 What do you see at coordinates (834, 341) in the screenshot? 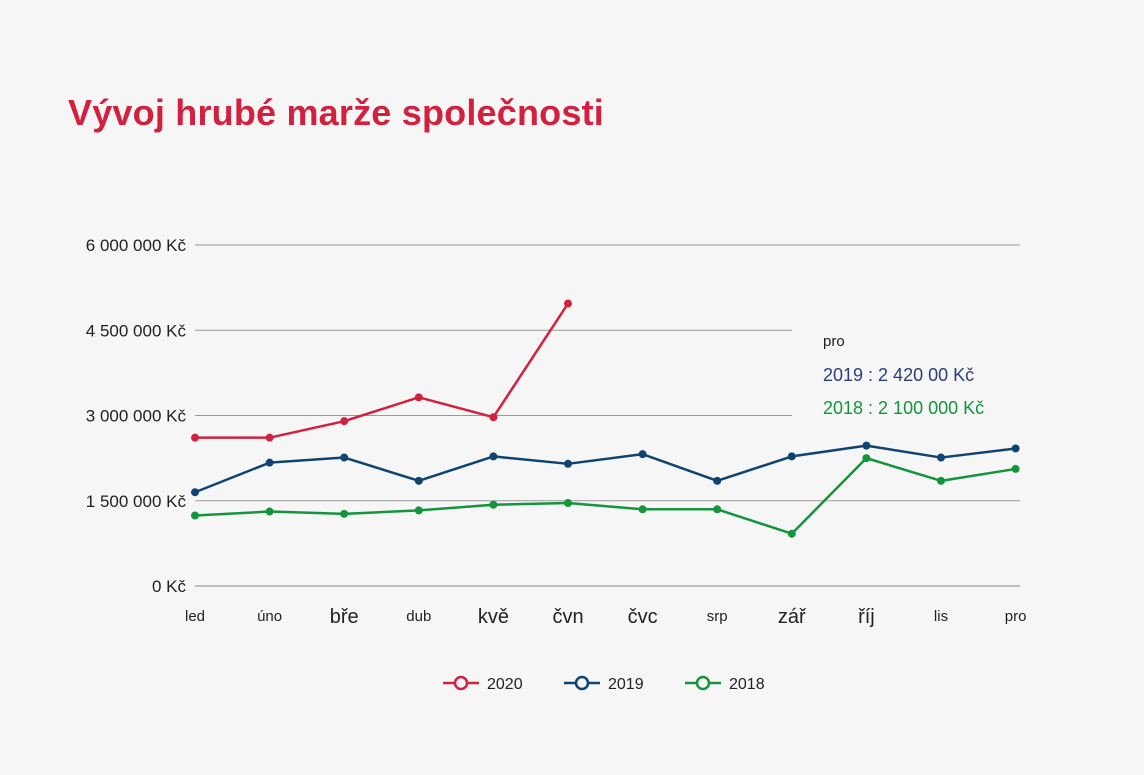
I see `annotation-header: pro` at bounding box center [834, 341].